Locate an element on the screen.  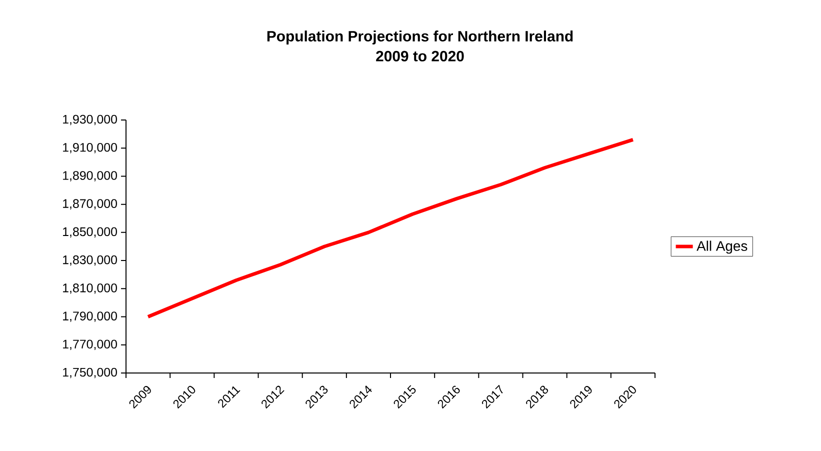
y-tick-label: 1,910,000 is located at coordinates (90, 148).